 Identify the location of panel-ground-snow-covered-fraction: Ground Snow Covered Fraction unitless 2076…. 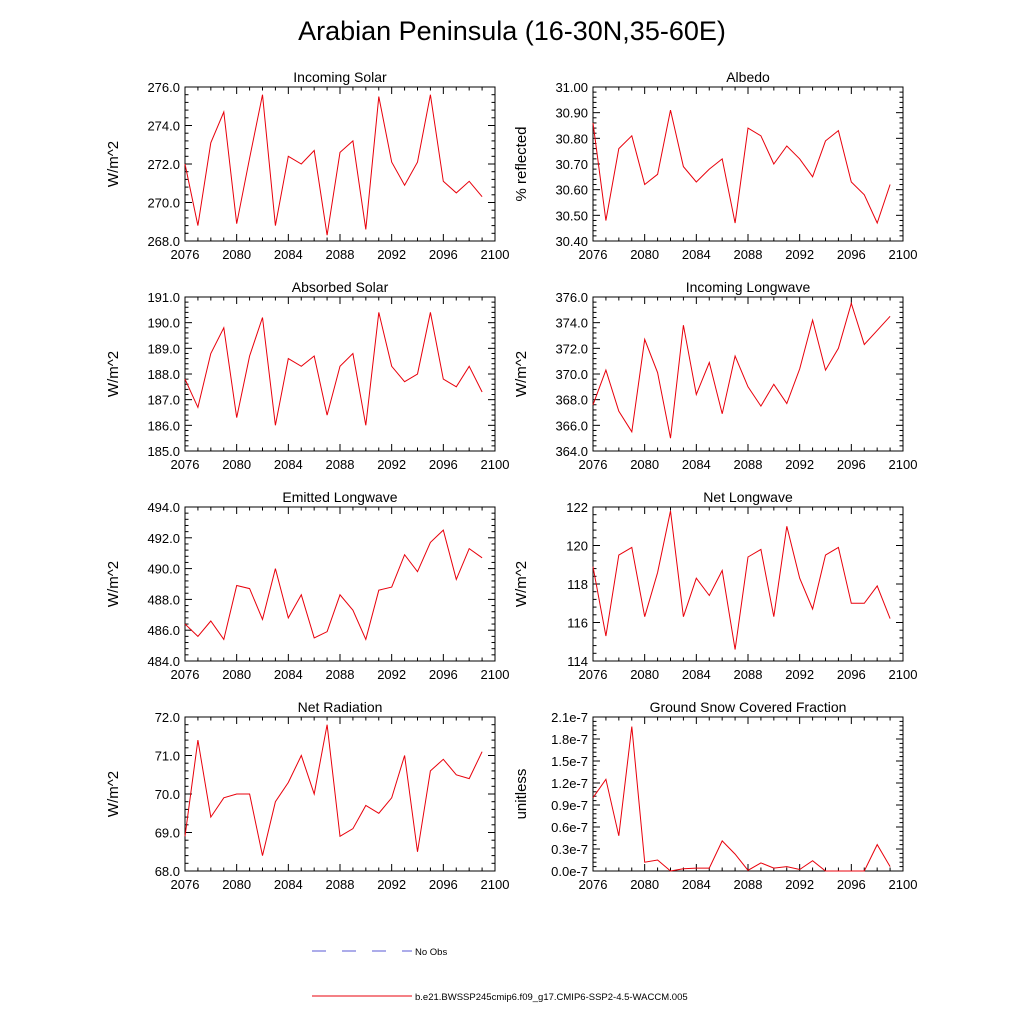
(715, 795).